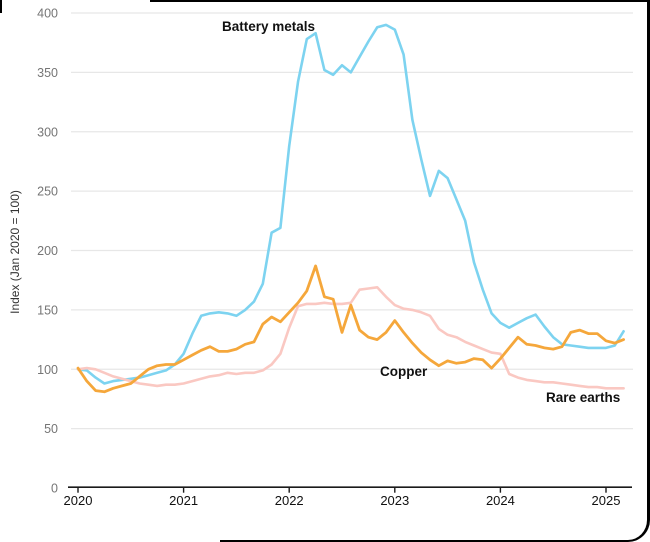  I want to click on series-label-copper: Copper, so click(404, 371).